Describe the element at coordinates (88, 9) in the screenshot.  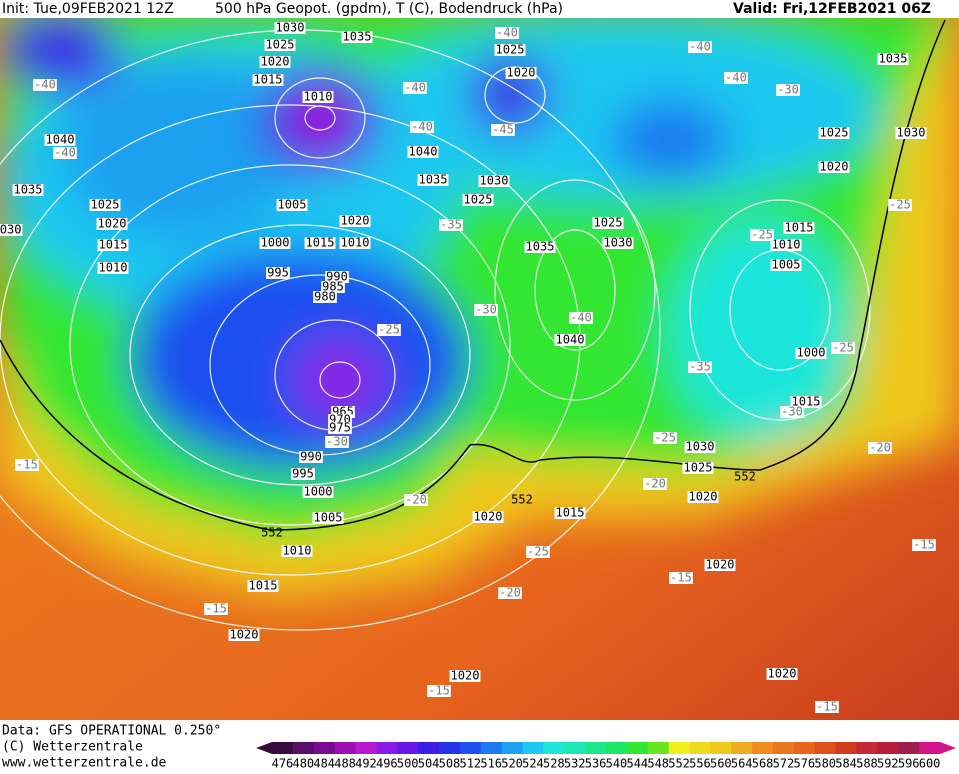
I see `init-text: Init: Tue,09FEB2021 12Z` at that location.